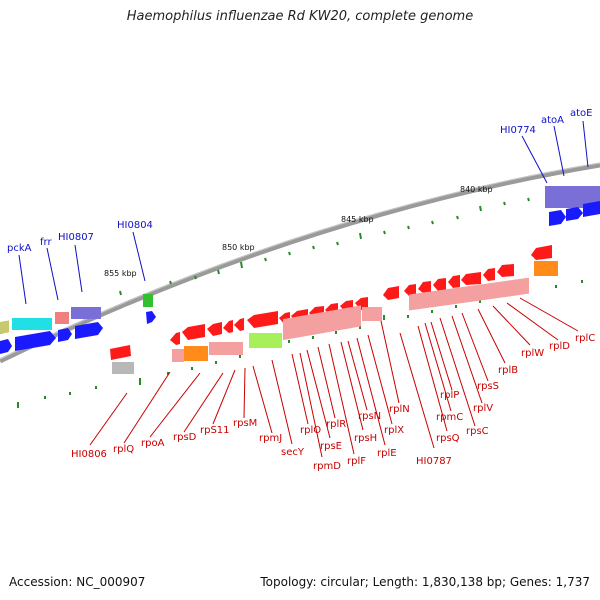 This screenshot has height=600, width=600. What do you see at coordinates (19, 248) in the screenshot?
I see `gene-label-pcka: pckA` at bounding box center [19, 248].